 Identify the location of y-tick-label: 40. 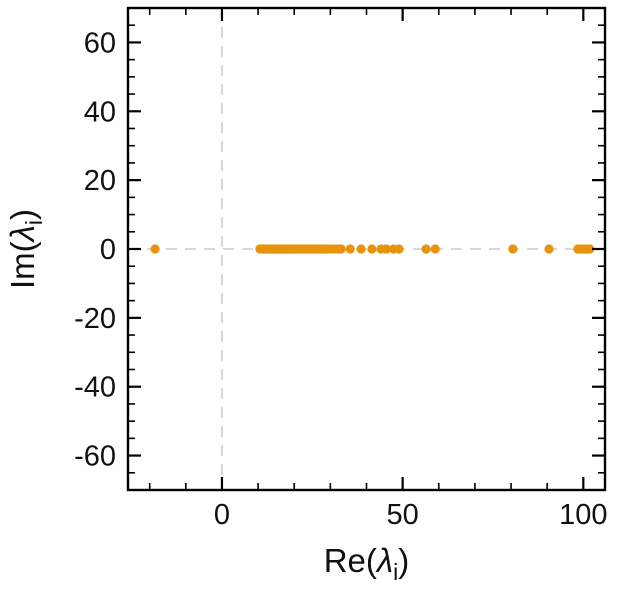
(100, 112).